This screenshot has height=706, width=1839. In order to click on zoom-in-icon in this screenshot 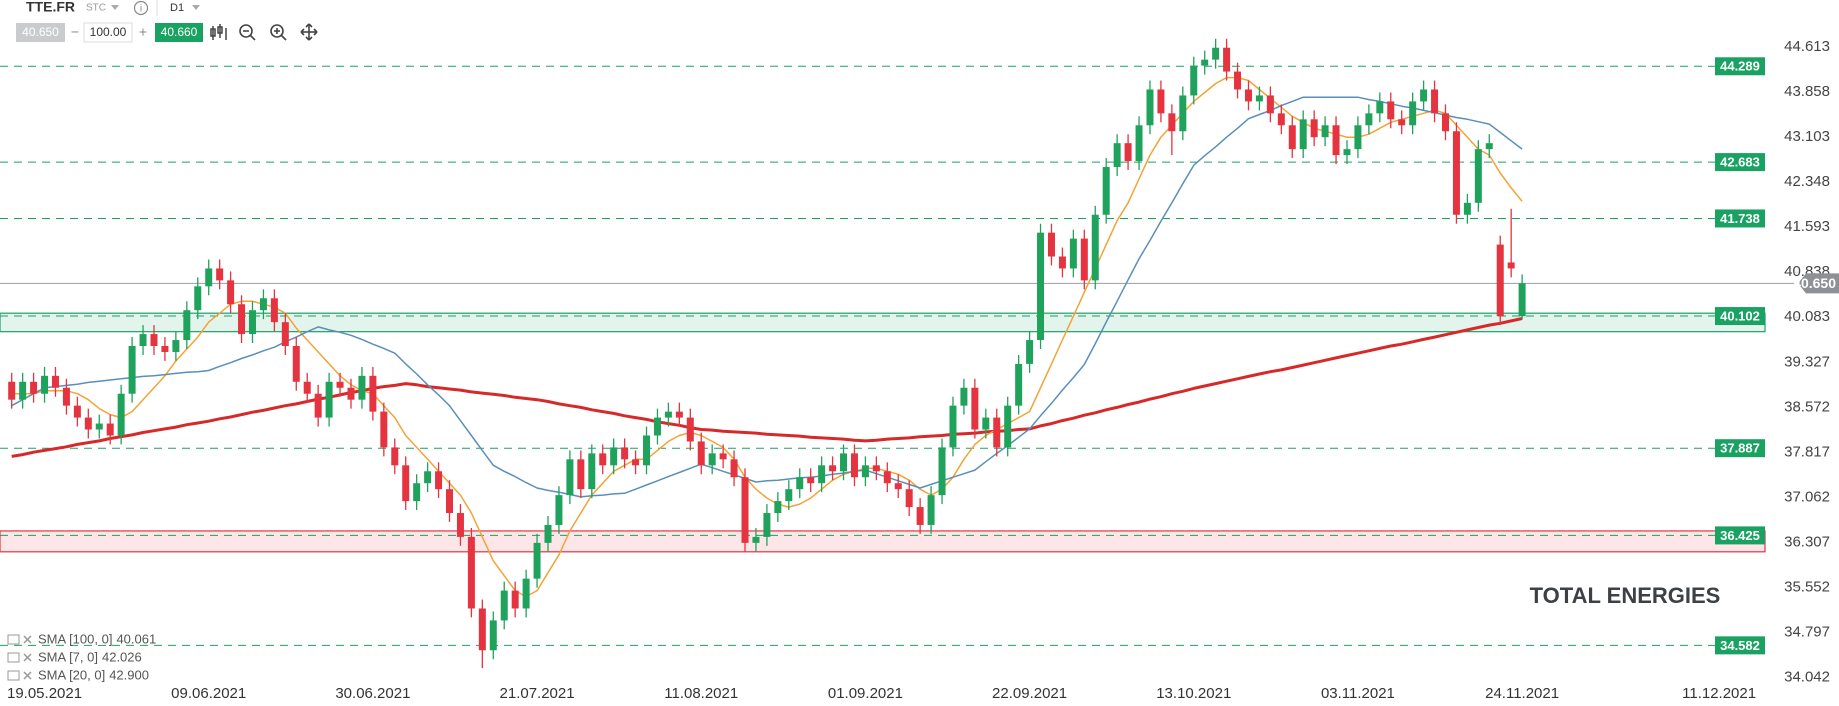, I will do `click(278, 32)`.